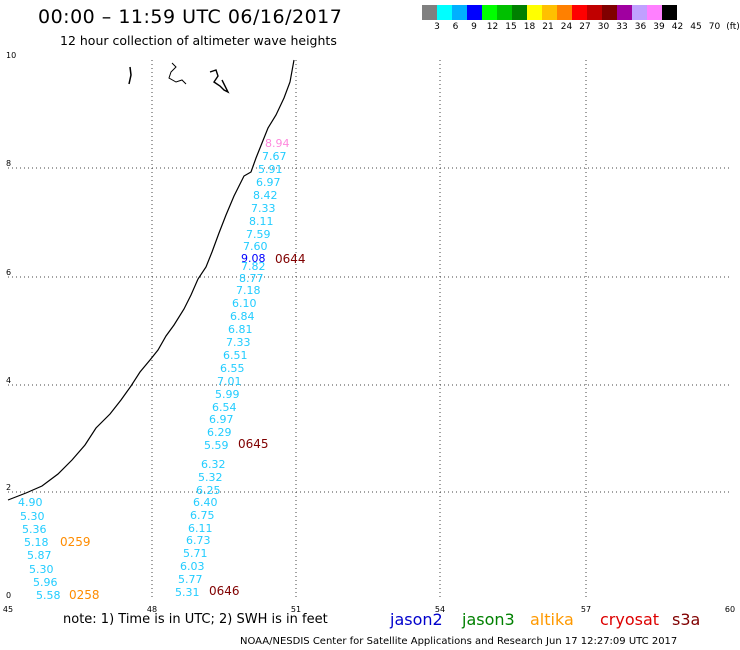  Describe the element at coordinates (232, 368) in the screenshot. I see `wave-height-value: 6.55` at that location.